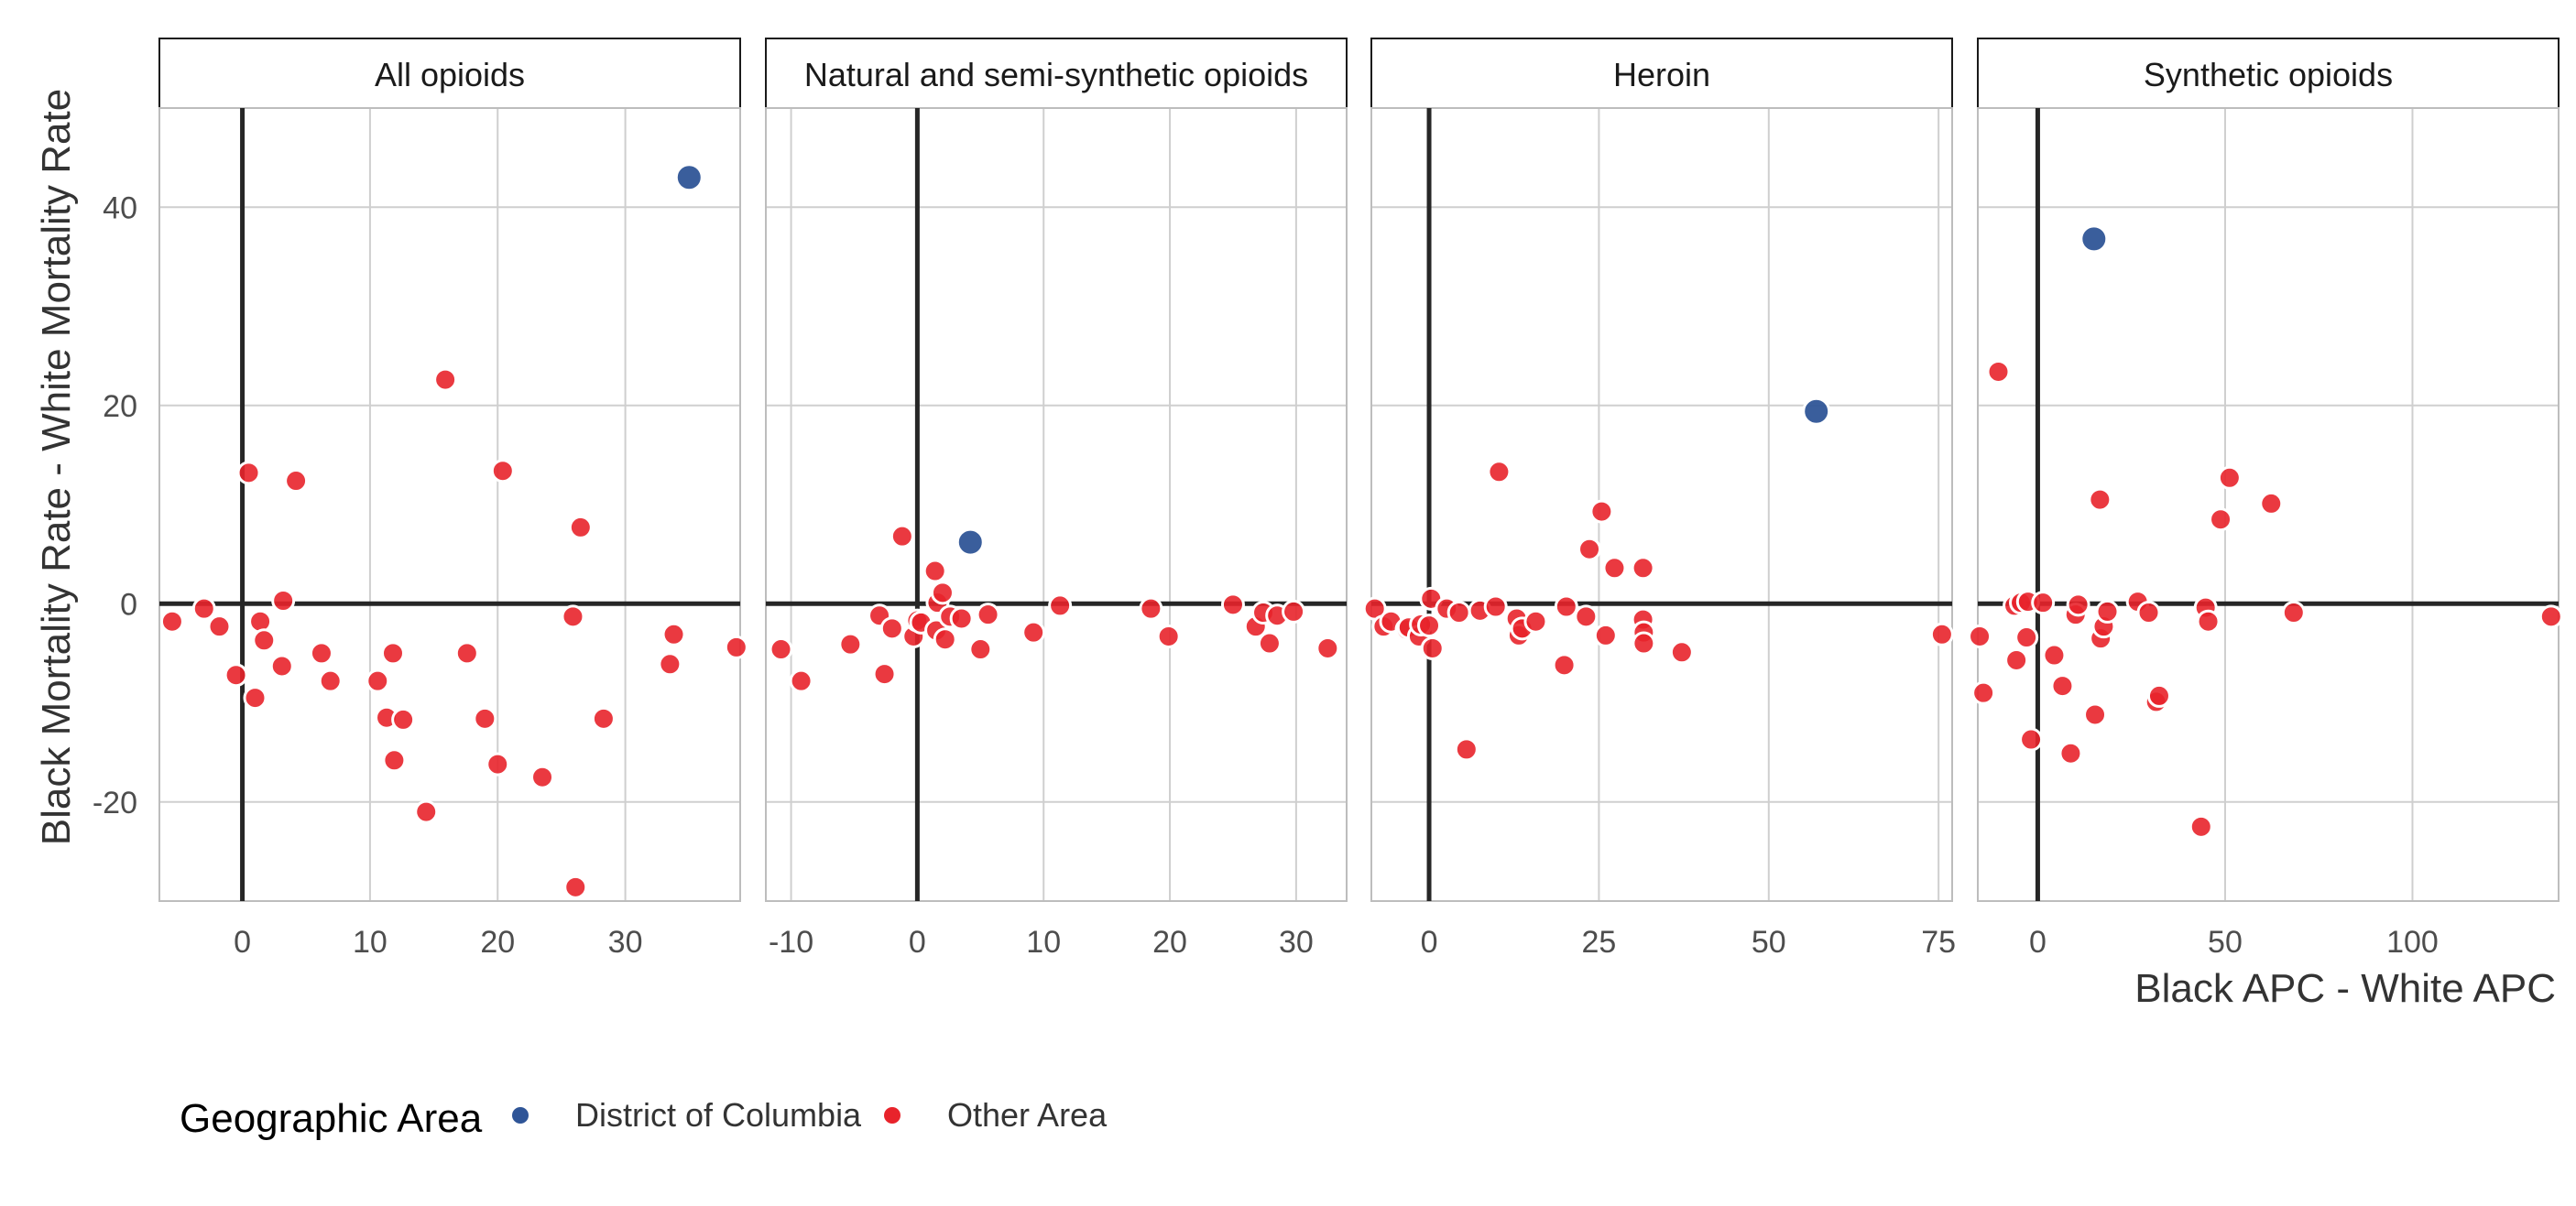  I want to click on x-tick-label: 75, so click(1939, 943).